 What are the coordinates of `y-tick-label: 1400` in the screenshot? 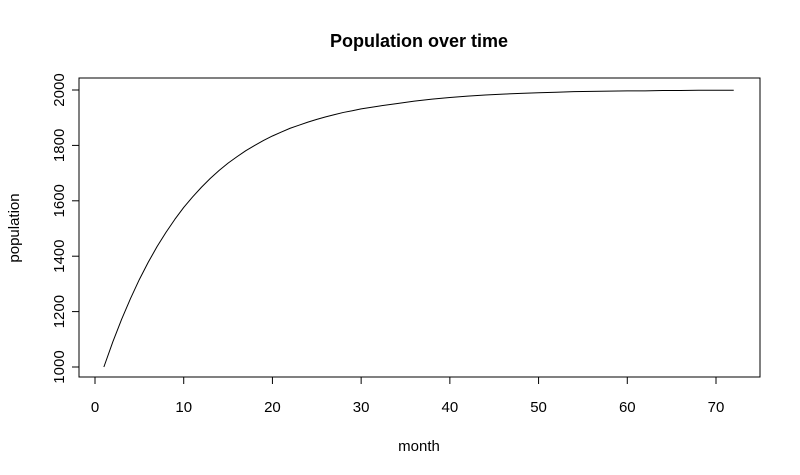 It's located at (59, 256).